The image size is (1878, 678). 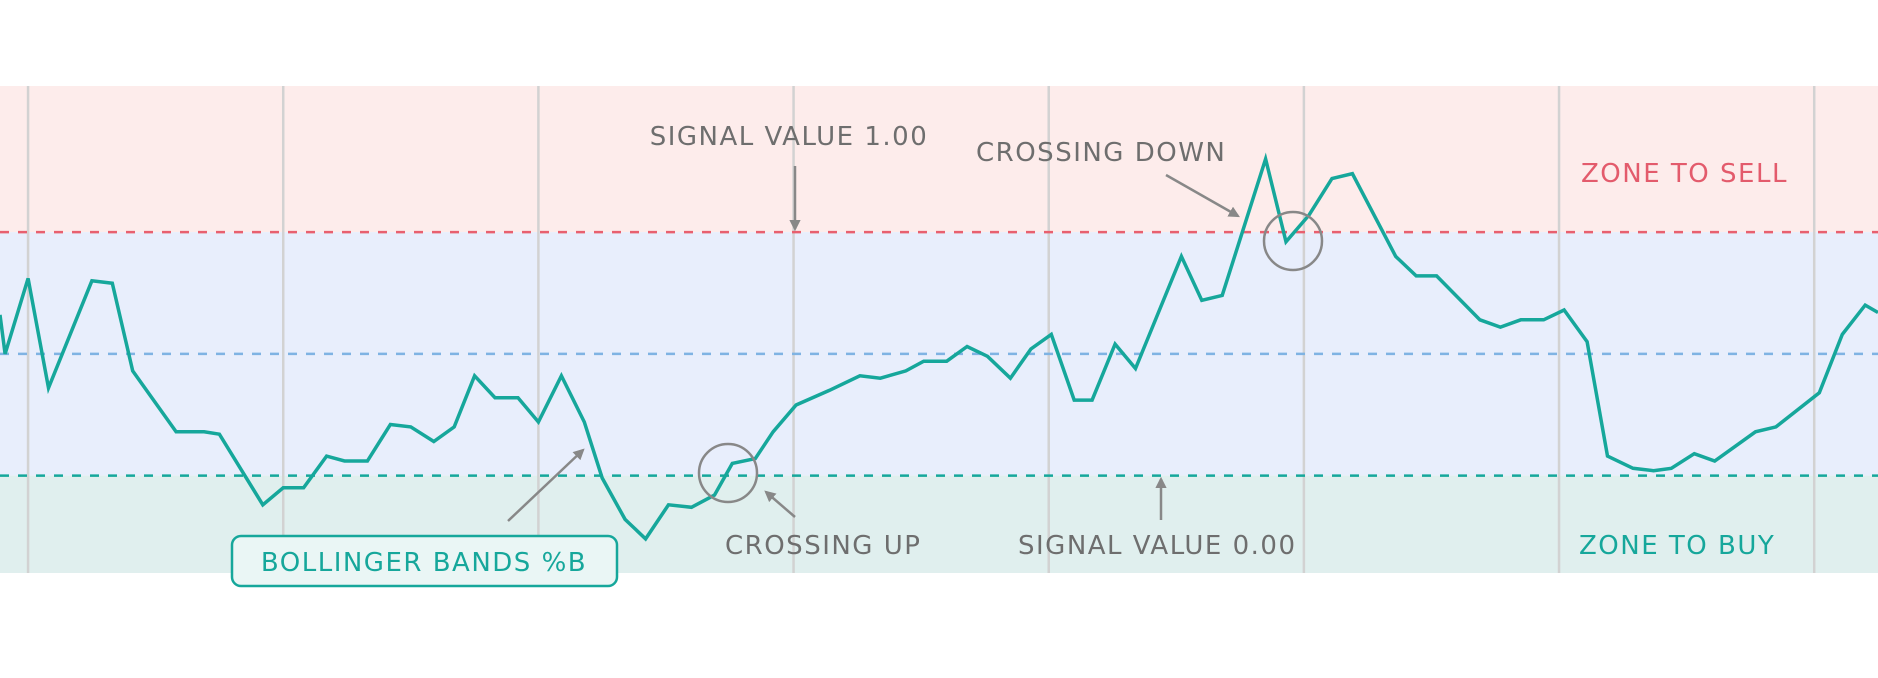 I want to click on series-label-box, so click(x=424, y=561).